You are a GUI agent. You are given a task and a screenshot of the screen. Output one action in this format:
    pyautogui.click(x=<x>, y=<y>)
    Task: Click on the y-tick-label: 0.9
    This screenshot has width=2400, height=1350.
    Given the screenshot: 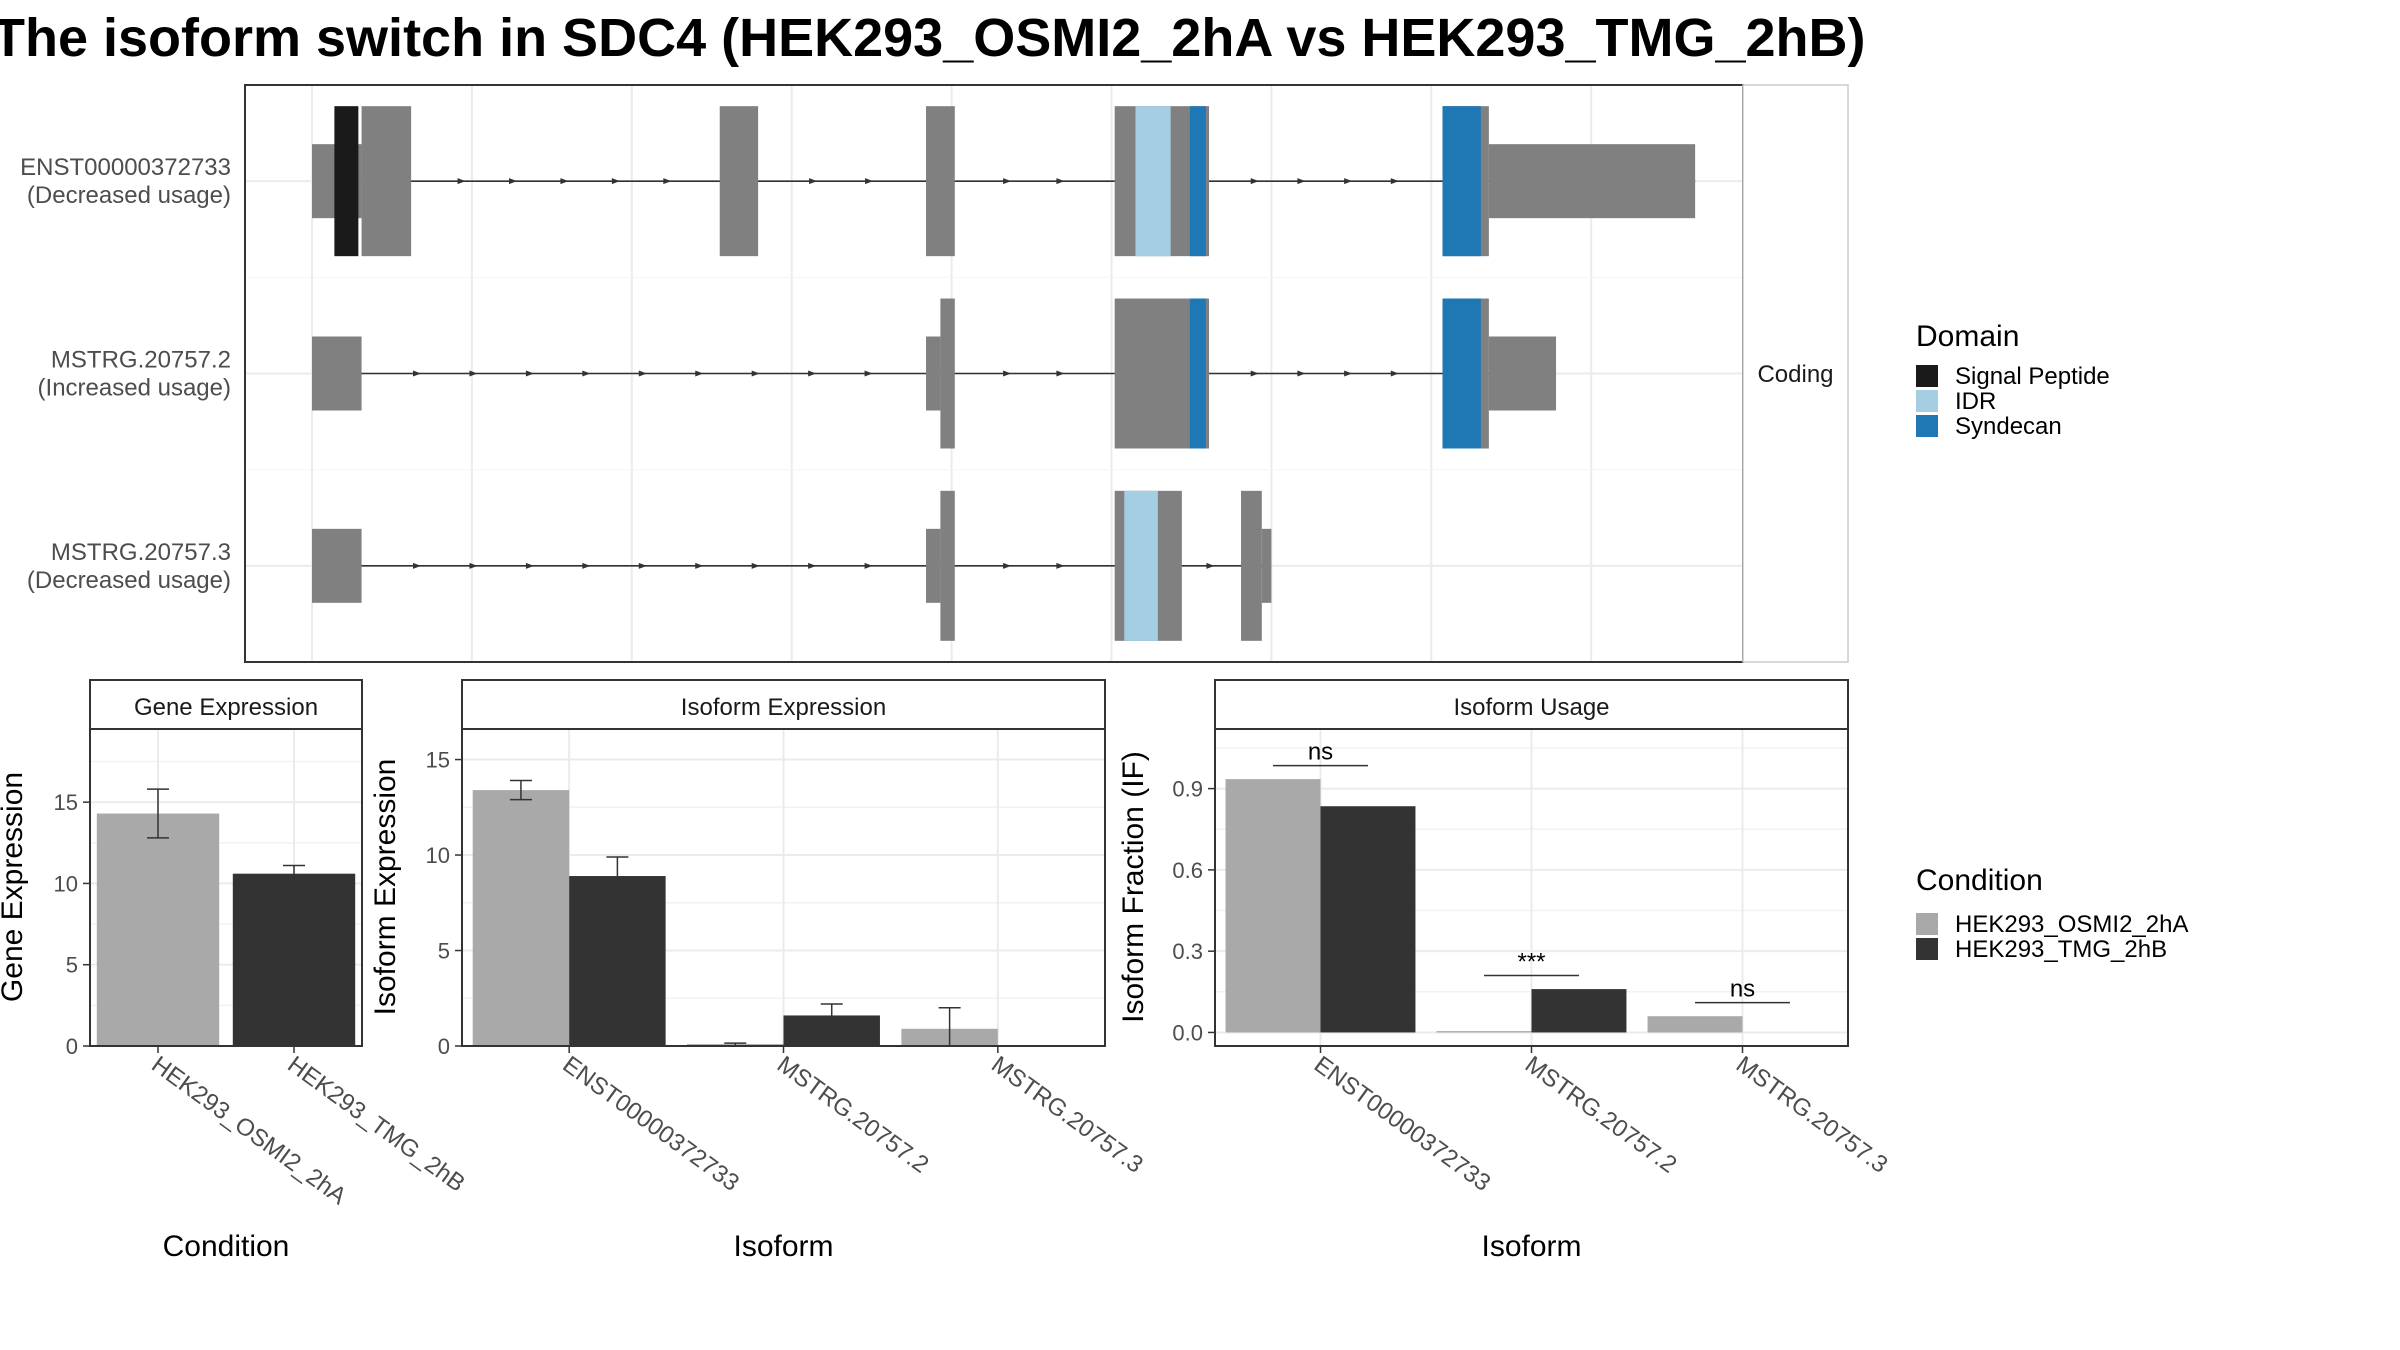 What is the action you would take?
    pyautogui.click(x=1187, y=789)
    